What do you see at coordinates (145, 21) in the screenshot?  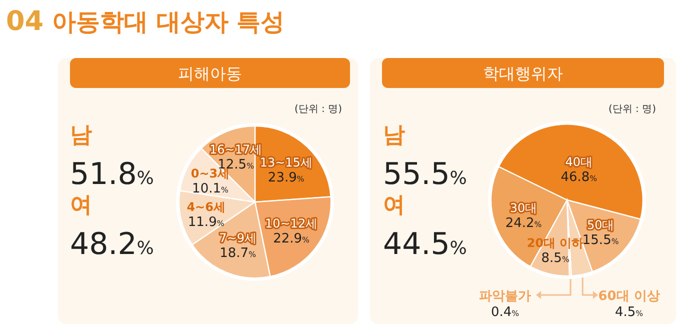 I see `text: 04 아동학대 대상자 특성` at bounding box center [145, 21].